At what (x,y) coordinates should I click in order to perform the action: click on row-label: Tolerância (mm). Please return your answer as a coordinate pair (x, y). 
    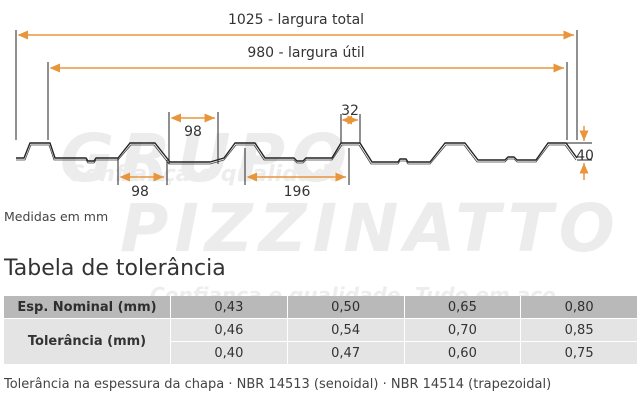
    Looking at the image, I should click on (87, 341).